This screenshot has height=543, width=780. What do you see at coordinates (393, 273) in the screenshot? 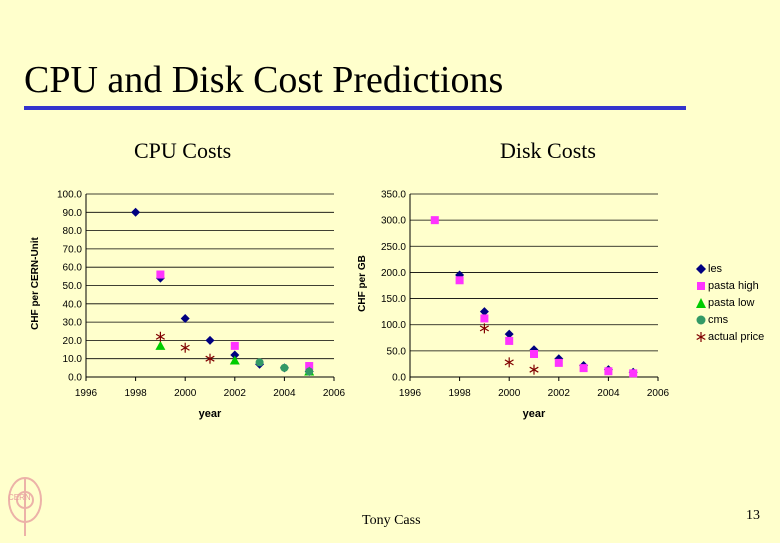
I see `y-tick-label: 200.0` at bounding box center [393, 273].